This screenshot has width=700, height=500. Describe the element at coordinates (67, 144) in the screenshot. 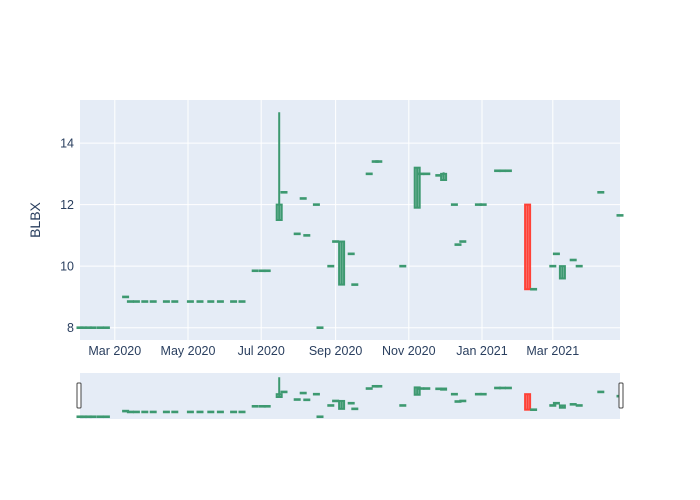

I see `y-tick-label: 14` at that location.